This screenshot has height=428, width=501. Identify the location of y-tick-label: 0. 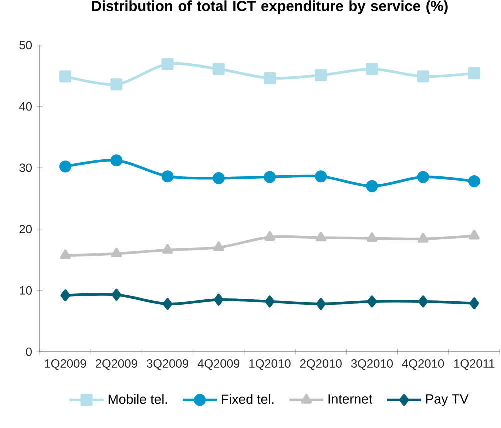
(29, 352).